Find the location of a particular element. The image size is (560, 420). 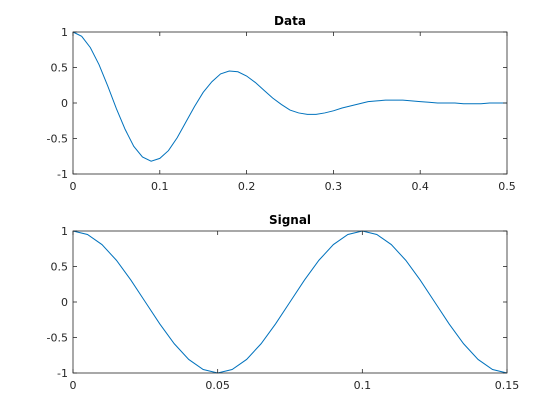

x-tick-label: 0.4 is located at coordinates (420, 186).